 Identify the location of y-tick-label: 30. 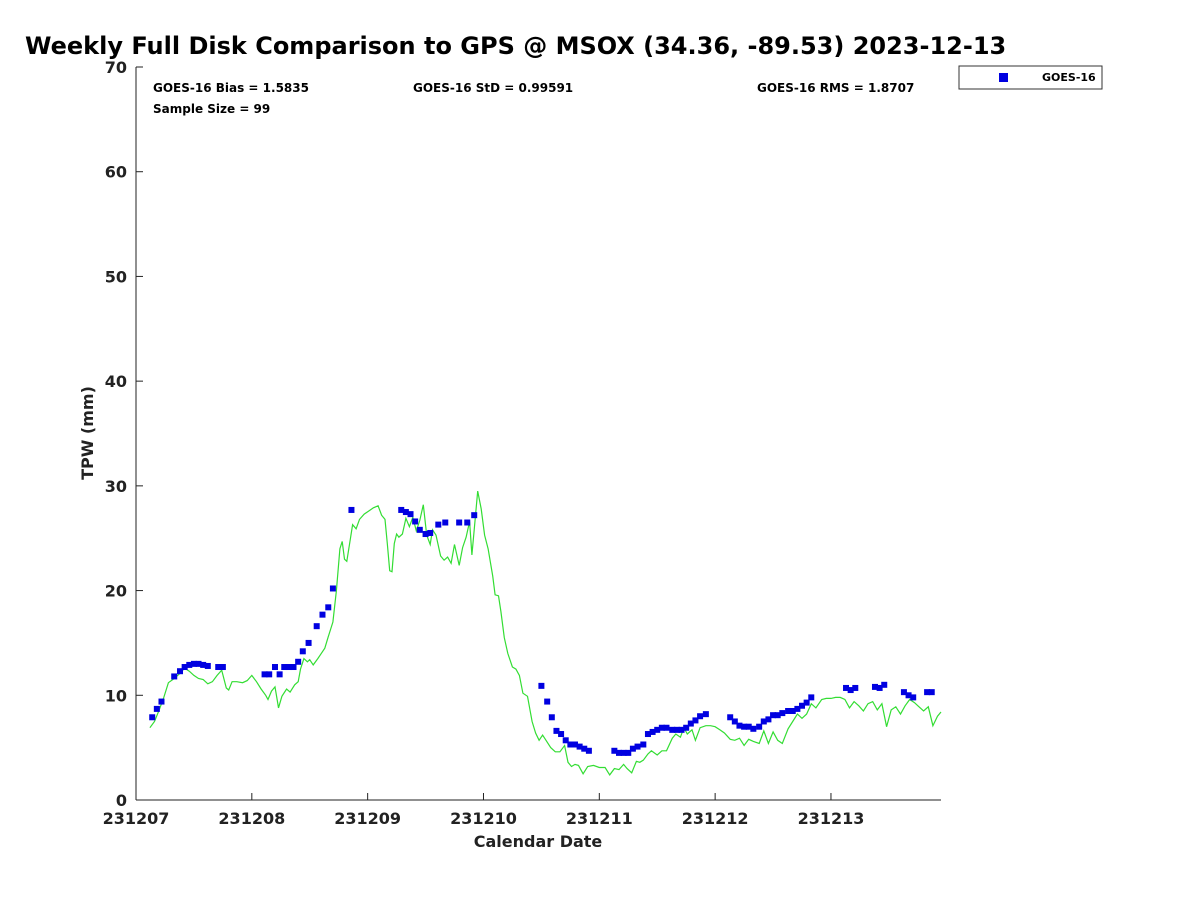
(116, 486).